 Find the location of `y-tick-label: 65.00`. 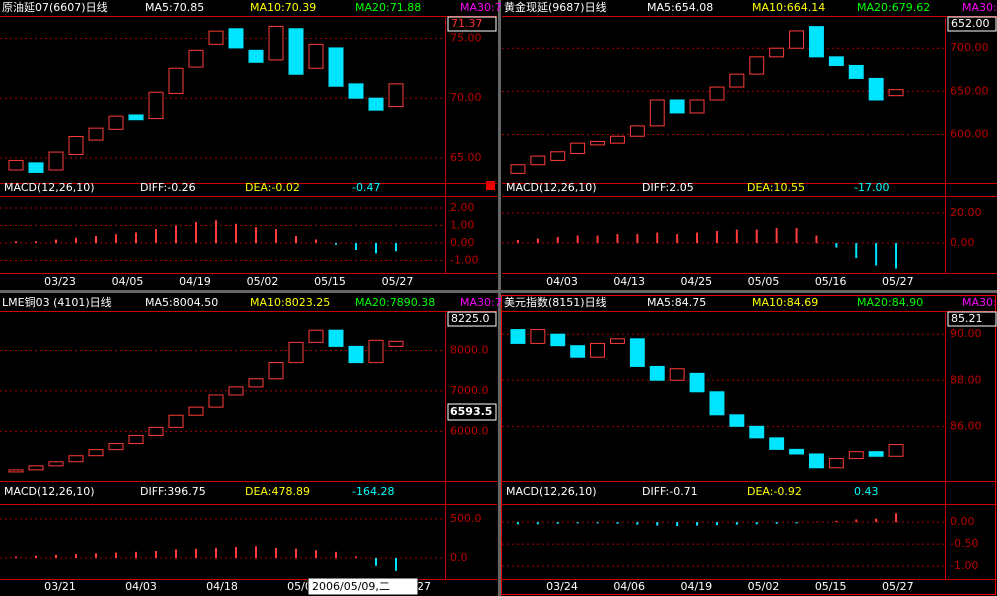

y-tick-label: 65.00 is located at coordinates (466, 157).